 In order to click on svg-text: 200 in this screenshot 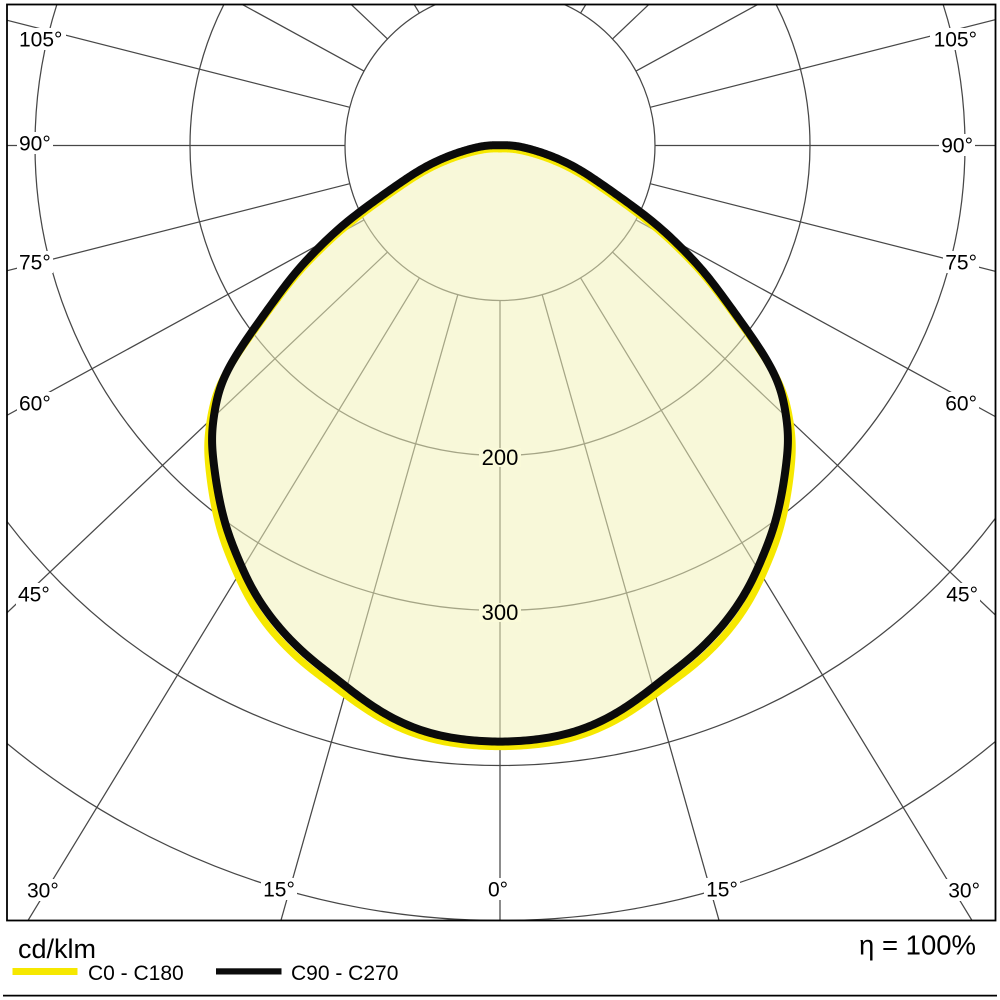, I will do `click(500, 457)`.